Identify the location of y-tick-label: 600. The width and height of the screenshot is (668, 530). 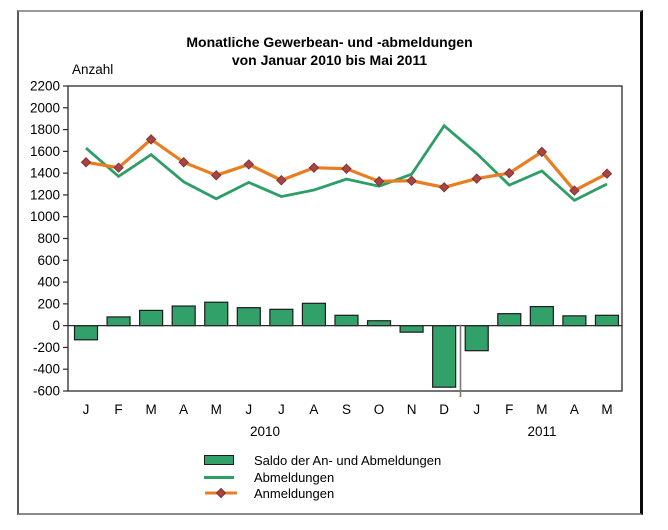
(48, 260).